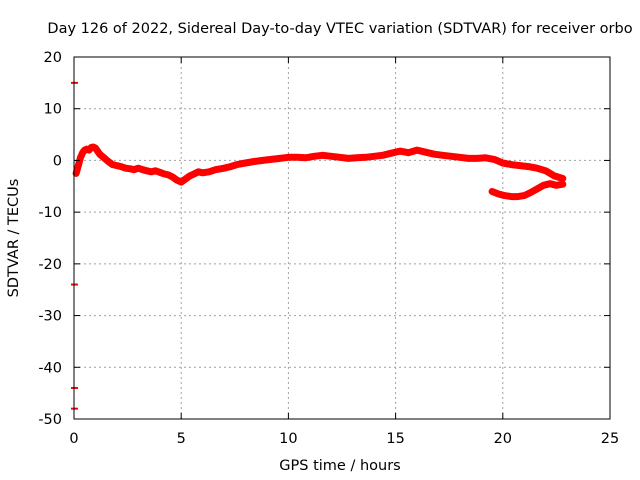  Describe the element at coordinates (610, 439) in the screenshot. I see `x-tick-label: 25` at that location.